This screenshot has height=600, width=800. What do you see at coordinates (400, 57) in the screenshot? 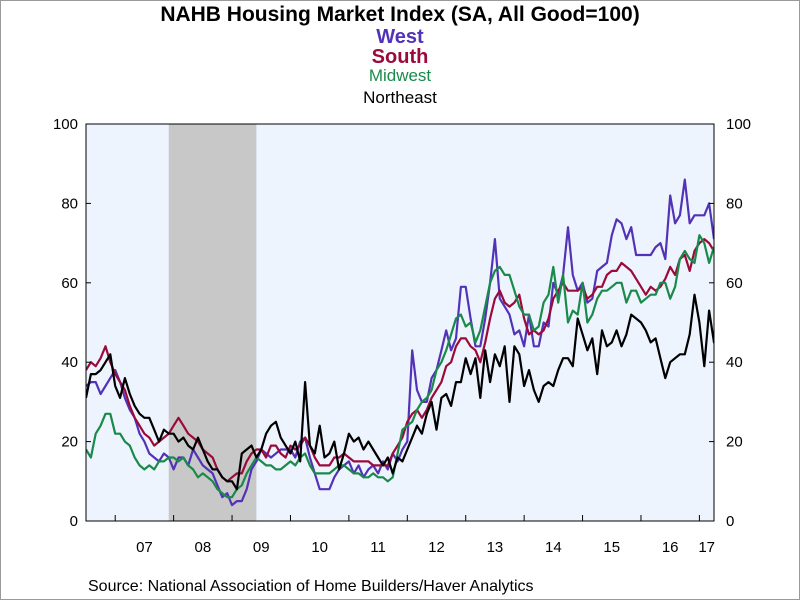
I see `legend-south: South` at bounding box center [400, 57].